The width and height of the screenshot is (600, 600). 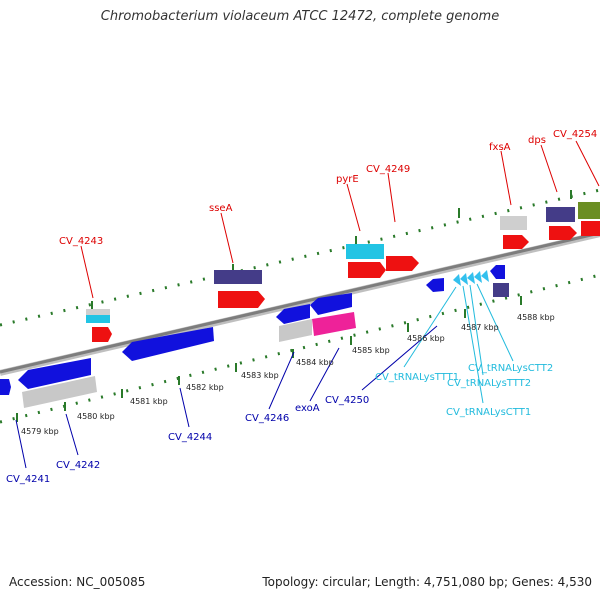 I want to click on label-cv4249: CV_4249, so click(x=388, y=169).